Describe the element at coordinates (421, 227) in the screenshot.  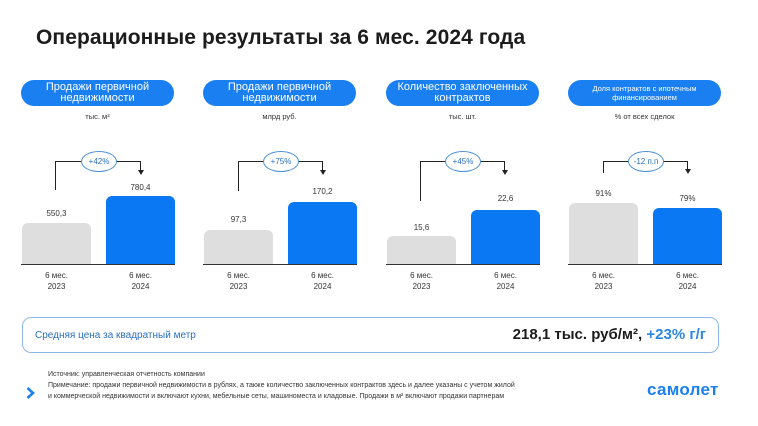
I see `value-label-2023: 15,6` at that location.